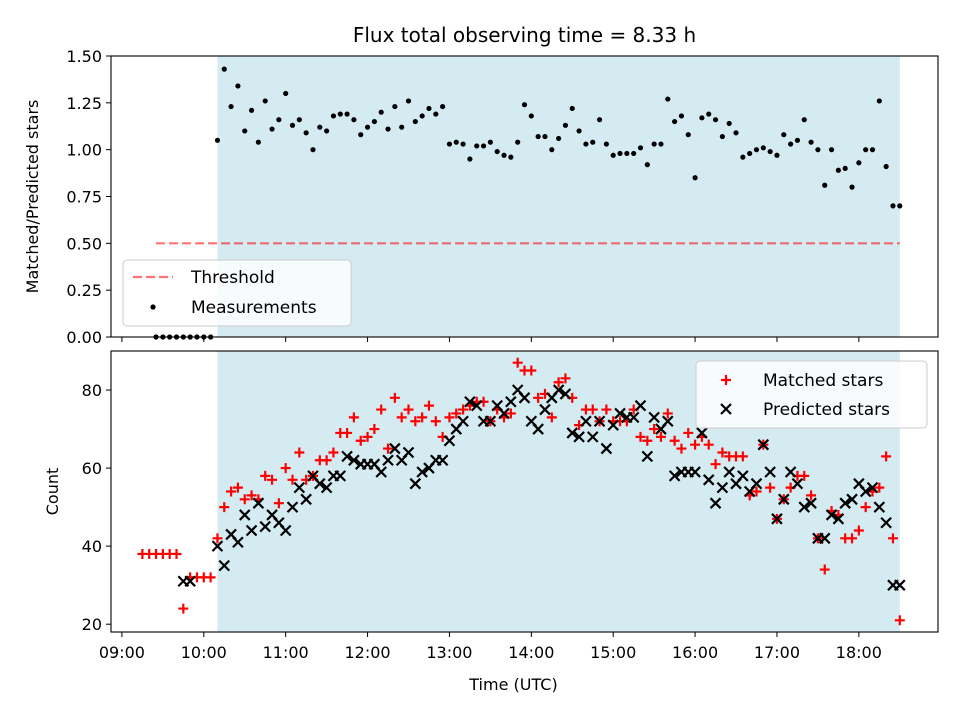 This screenshot has height=720, width=960. Describe the element at coordinates (84, 197) in the screenshot. I see `y-tick-label: 0.75` at that location.